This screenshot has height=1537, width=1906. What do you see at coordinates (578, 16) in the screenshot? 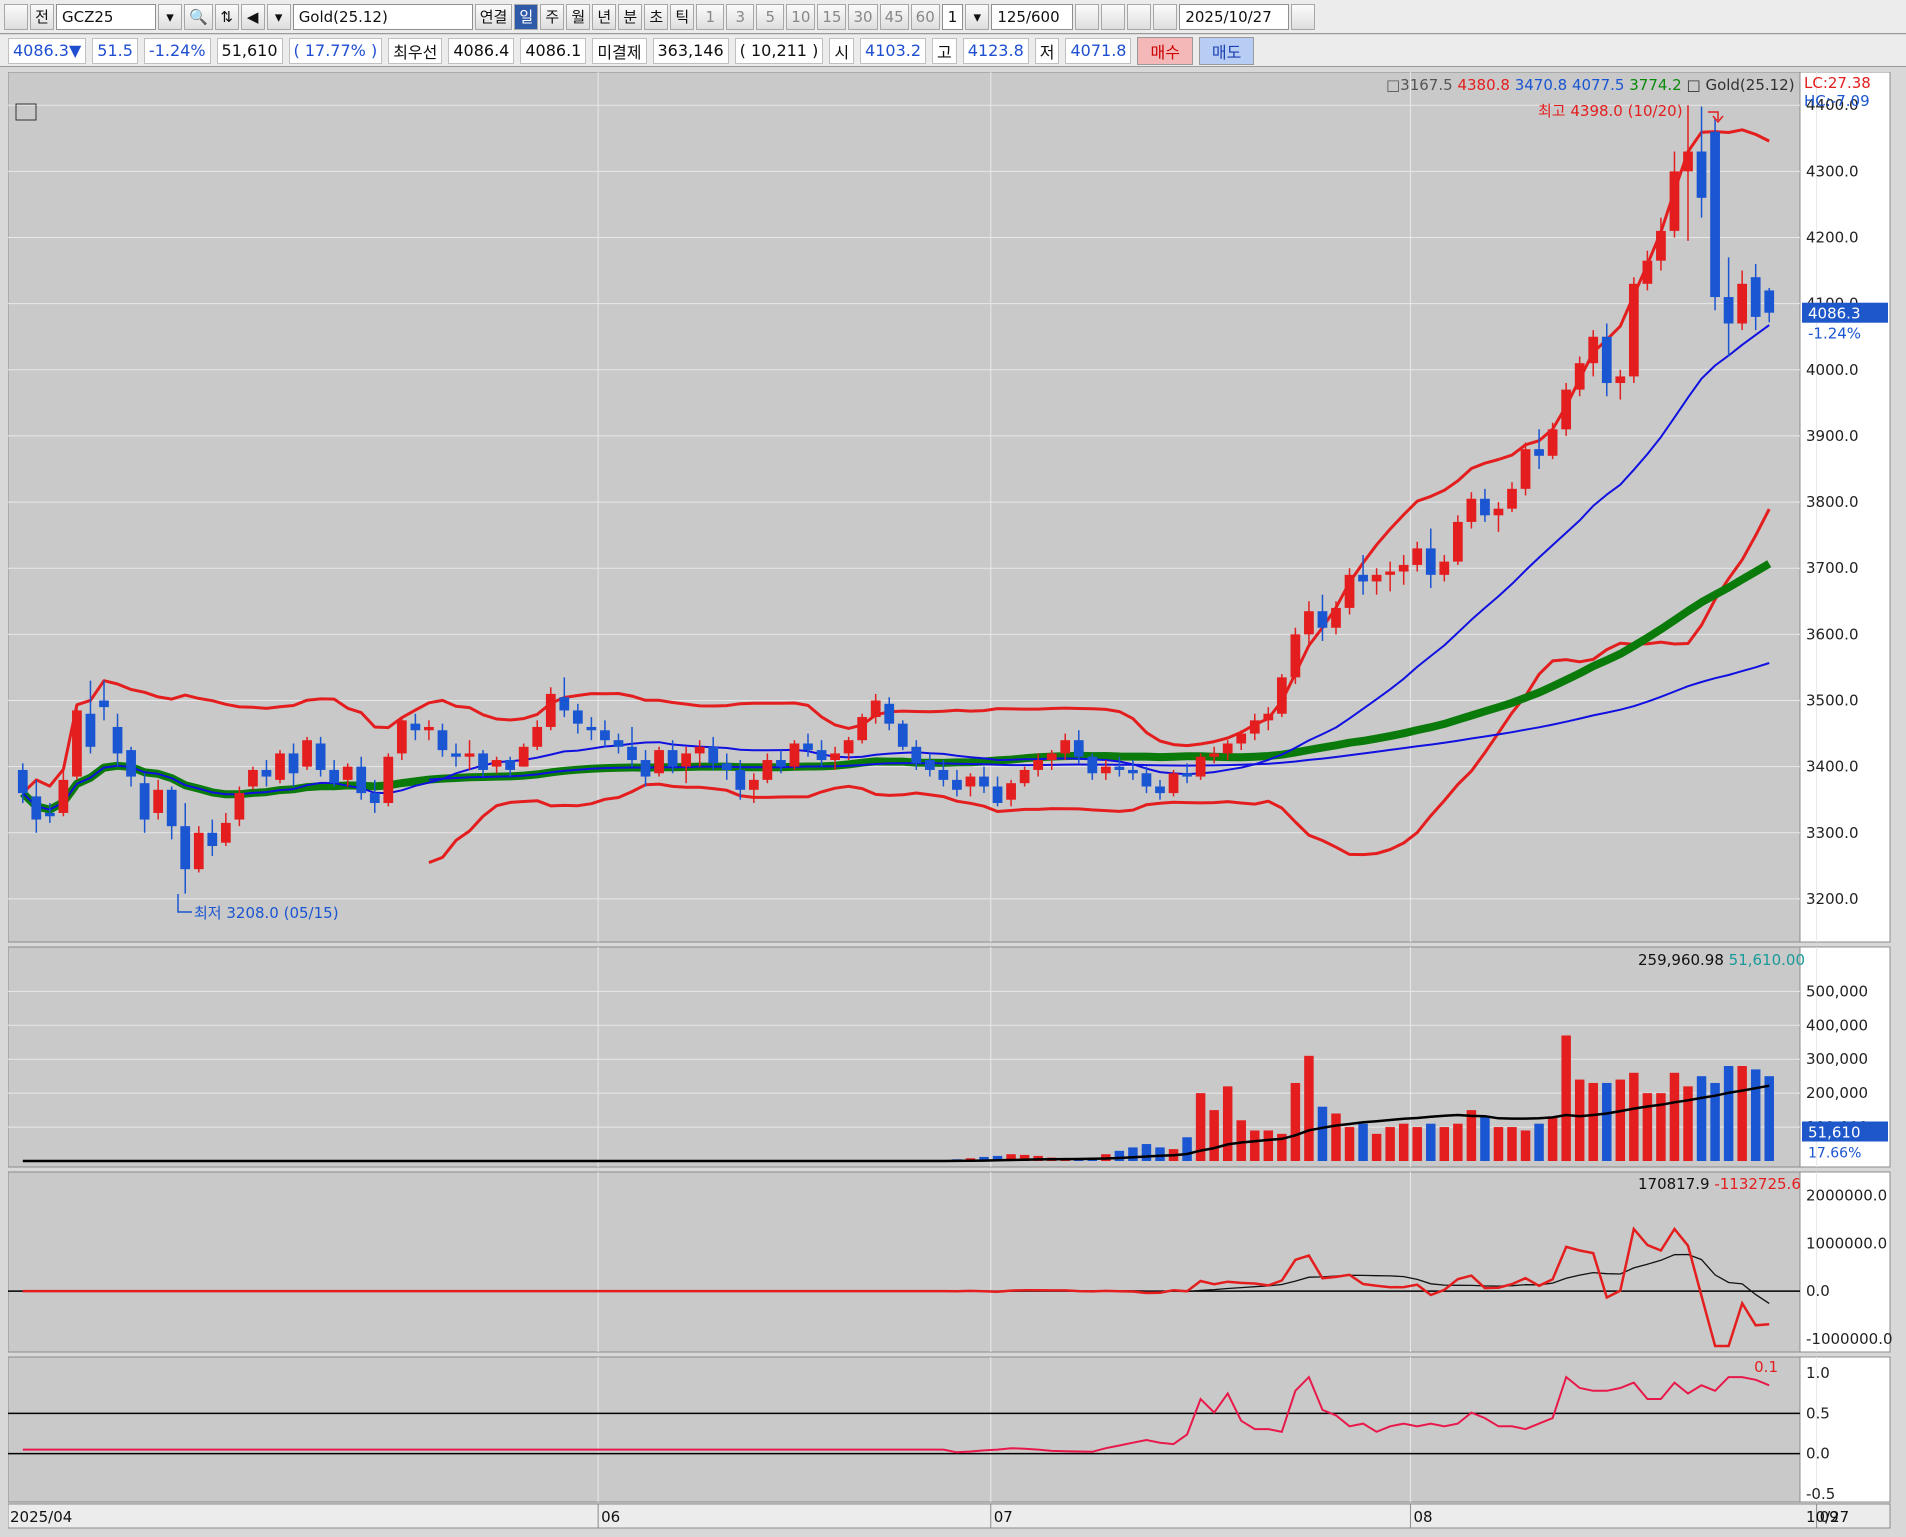
I see `tab-month: 월` at bounding box center [578, 16].